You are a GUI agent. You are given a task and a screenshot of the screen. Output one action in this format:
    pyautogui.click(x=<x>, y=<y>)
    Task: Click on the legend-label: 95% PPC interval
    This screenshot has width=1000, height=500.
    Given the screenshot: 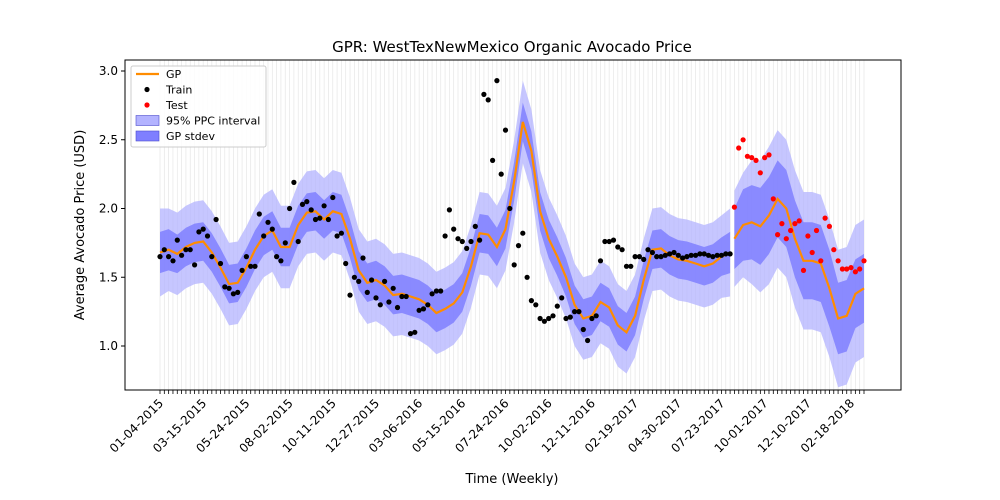 What is the action you would take?
    pyautogui.click(x=213, y=121)
    